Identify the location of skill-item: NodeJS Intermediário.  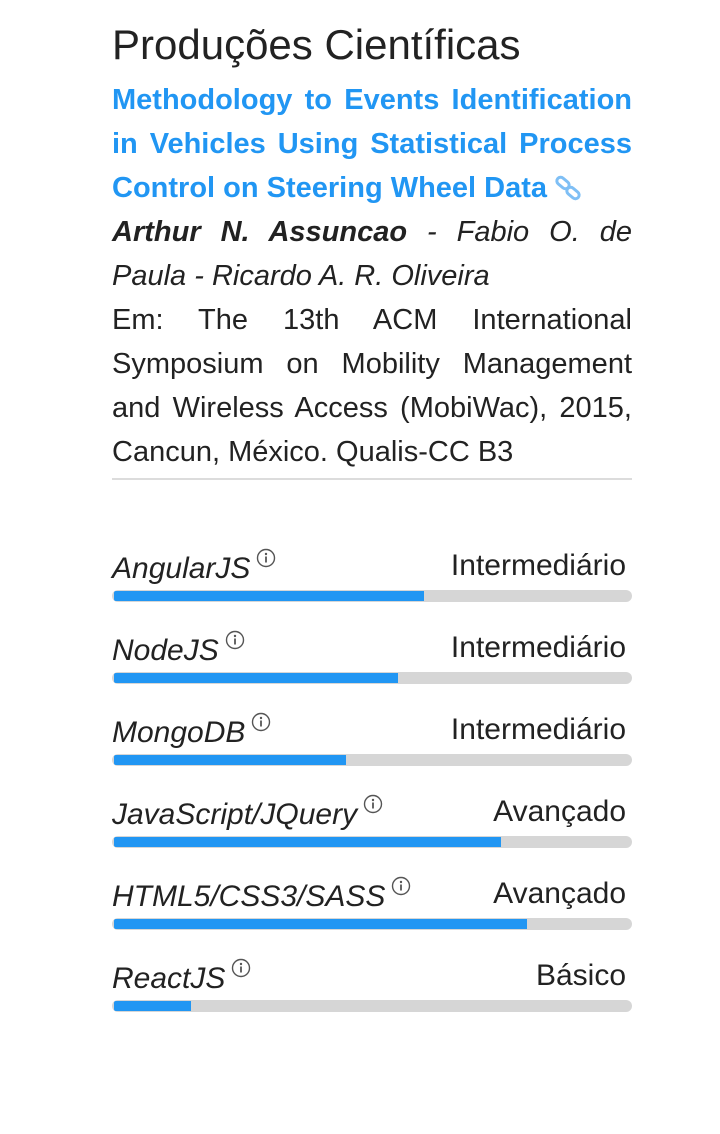
(372, 667).